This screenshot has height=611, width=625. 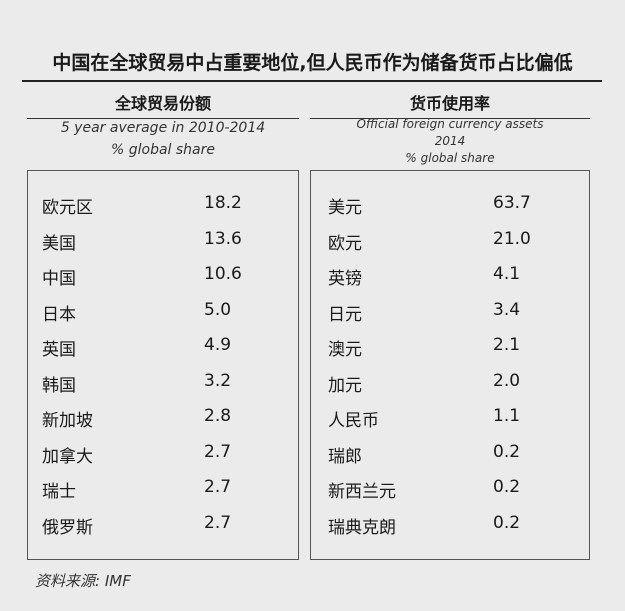 What do you see at coordinates (450, 310) in the screenshot?
I see `table-row: 日元 3.4` at bounding box center [450, 310].